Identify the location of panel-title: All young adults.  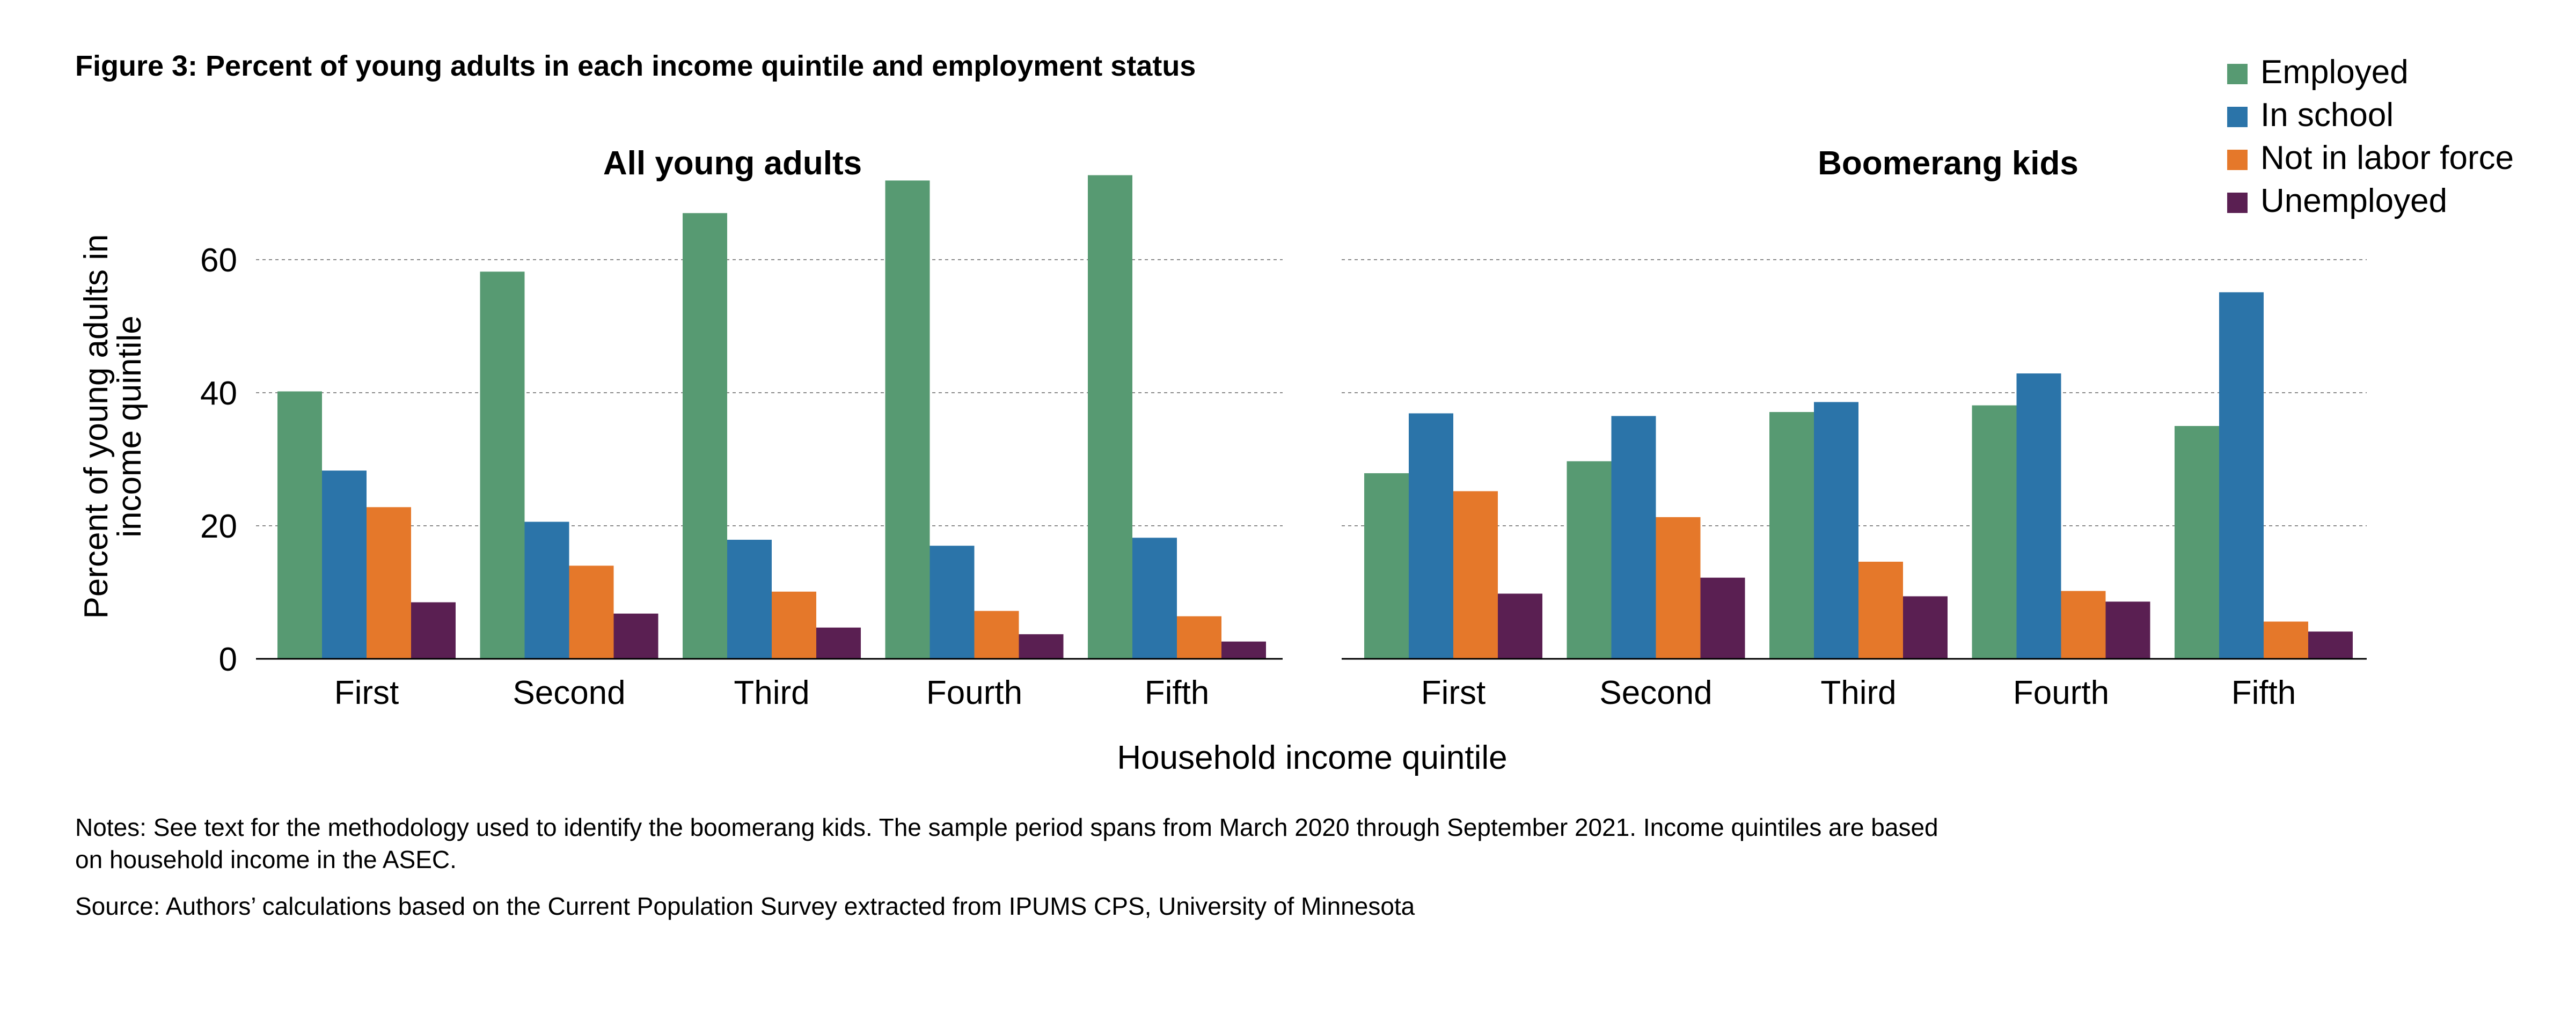
(732, 163).